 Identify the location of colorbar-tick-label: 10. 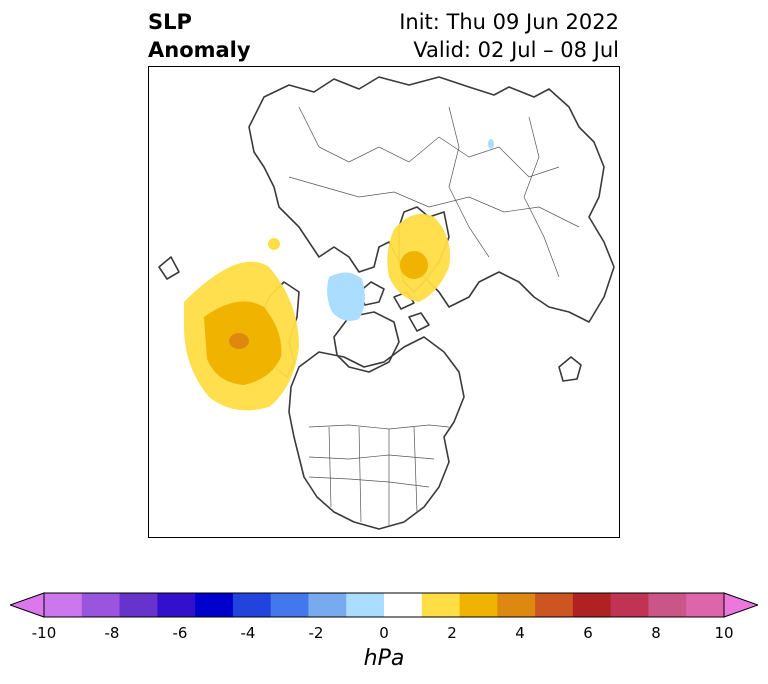
(724, 633).